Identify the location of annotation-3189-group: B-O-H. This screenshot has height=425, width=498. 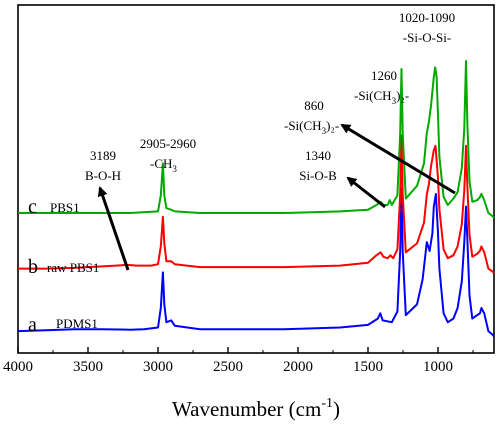
(103, 175).